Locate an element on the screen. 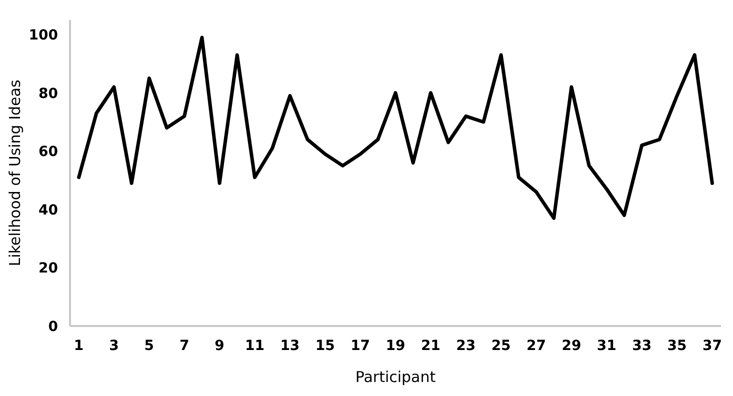 Image resolution: width=733 pixels, height=396 pixels. x-tick-label: 1 is located at coordinates (79, 346).